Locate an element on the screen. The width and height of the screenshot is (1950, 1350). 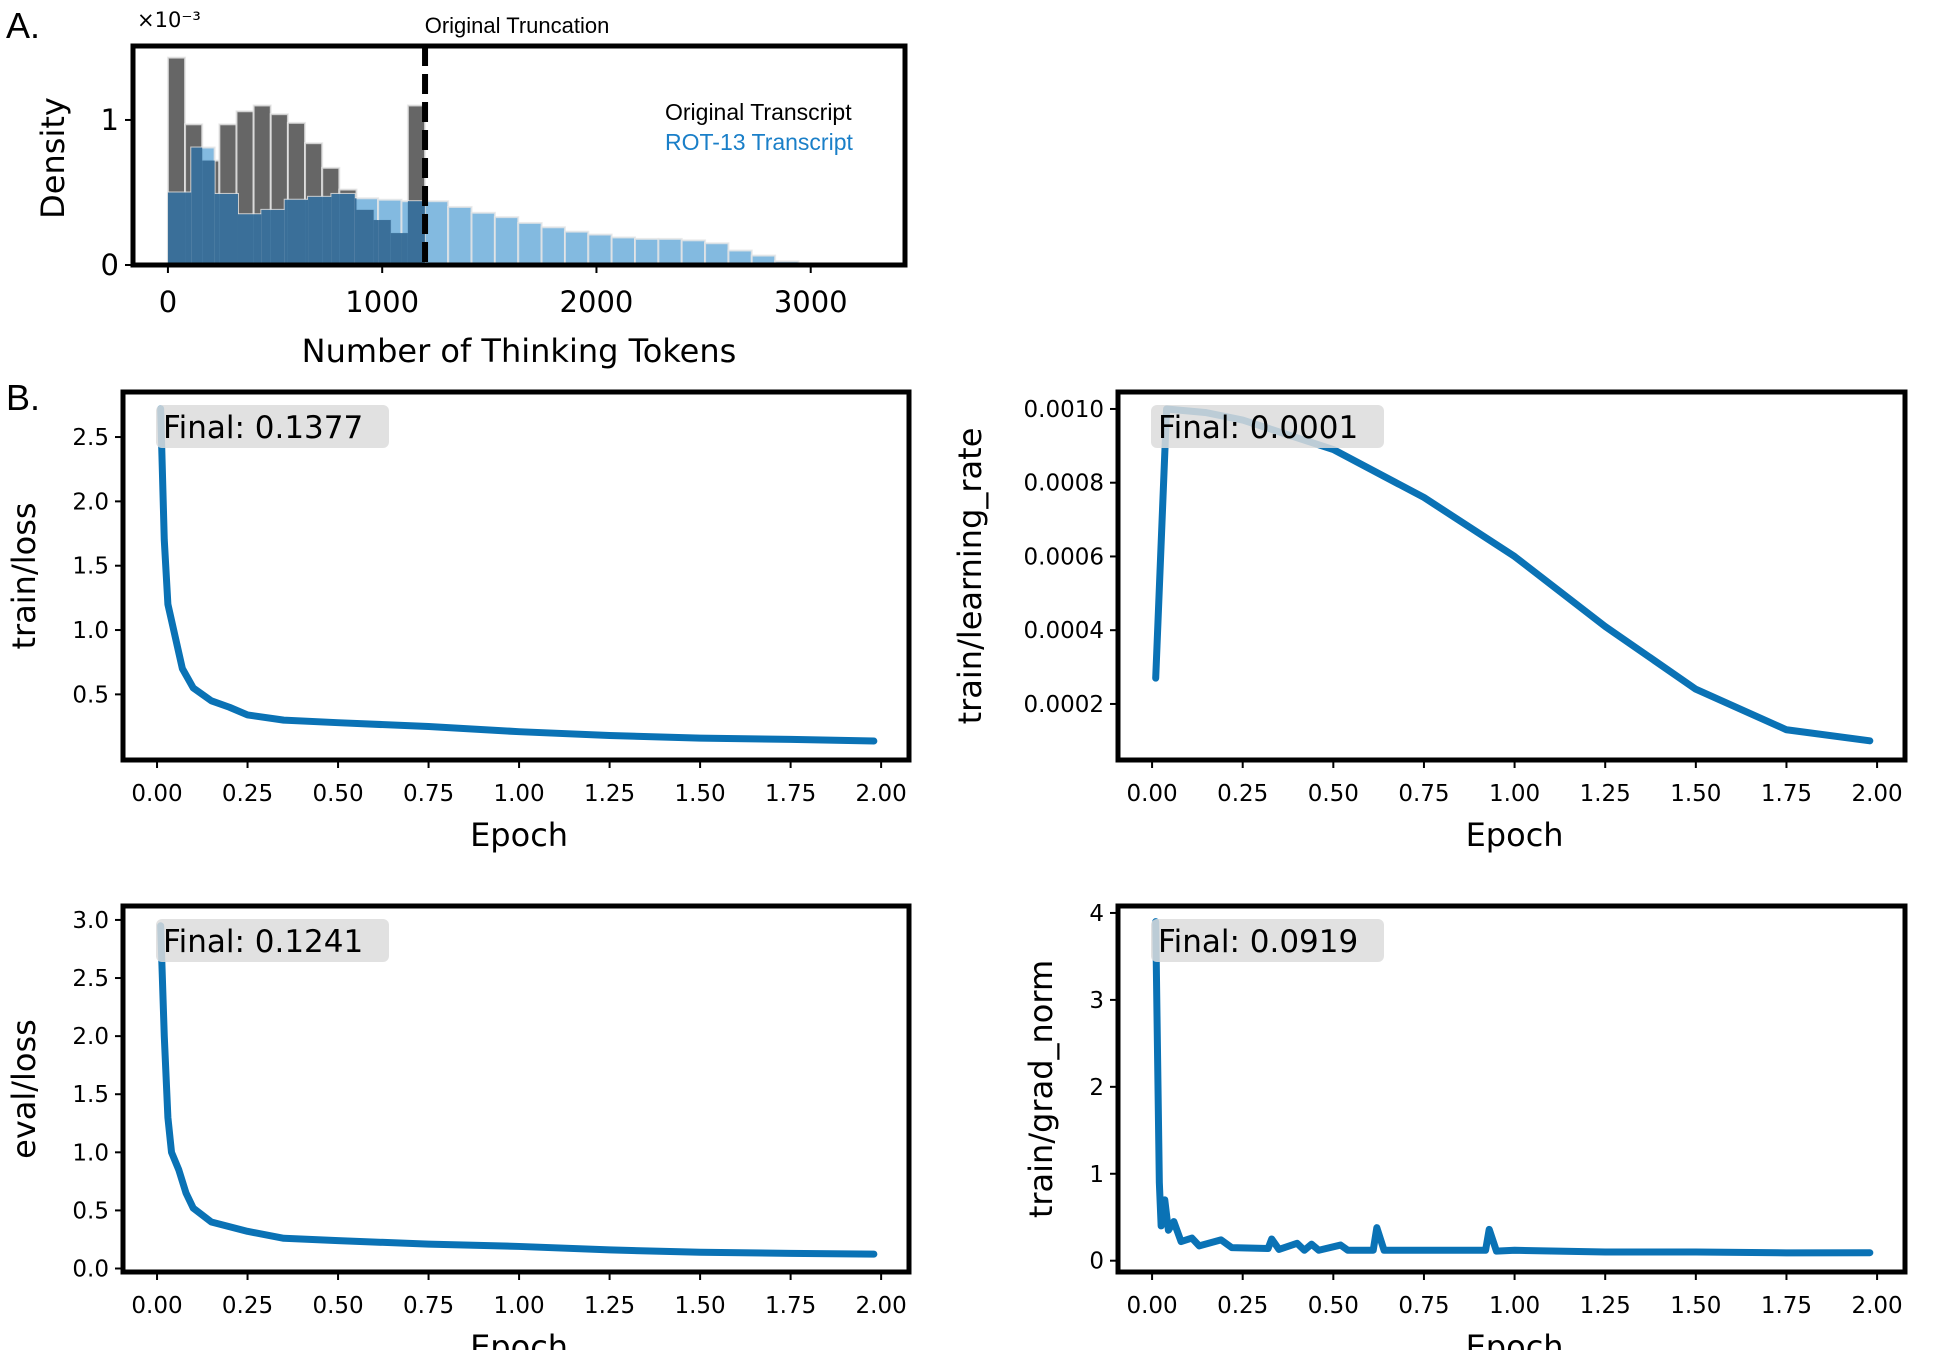
y-tick-label: 0.0 is located at coordinates (90, 1270).